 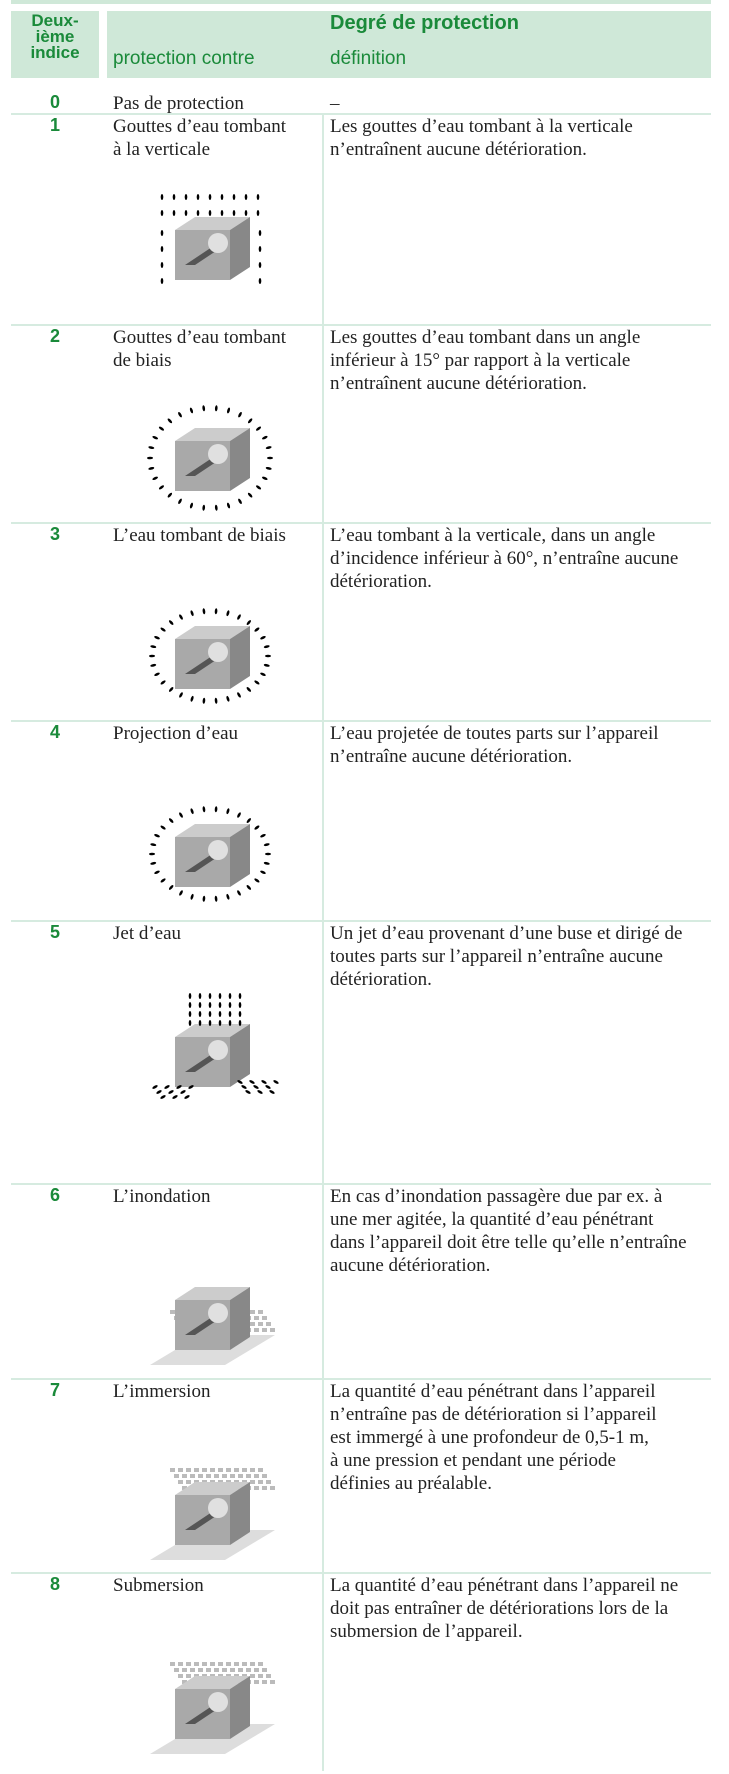 I want to click on header-index-line: ième, so click(x=55, y=36).